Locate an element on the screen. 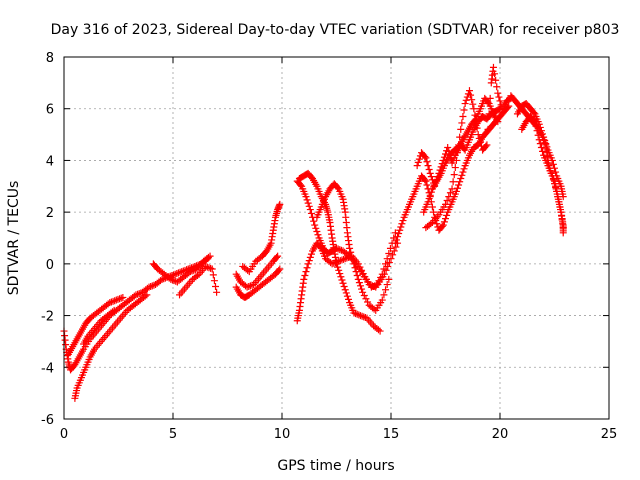 This screenshot has height=480, width=640. y-tick-label: 8 is located at coordinates (50, 58).